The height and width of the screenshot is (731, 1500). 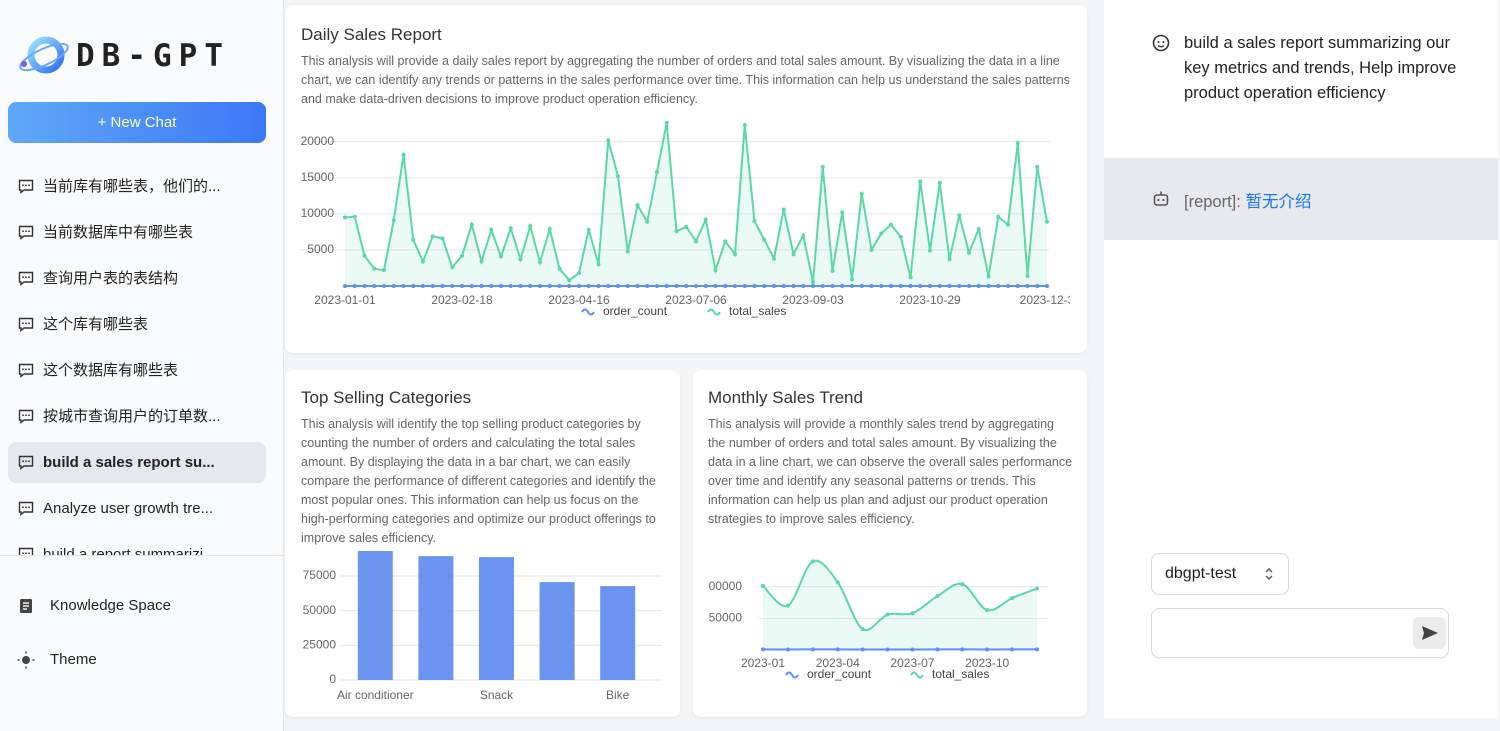 What do you see at coordinates (137, 122) in the screenshot?
I see `new-chat-button: + New Chat` at bounding box center [137, 122].